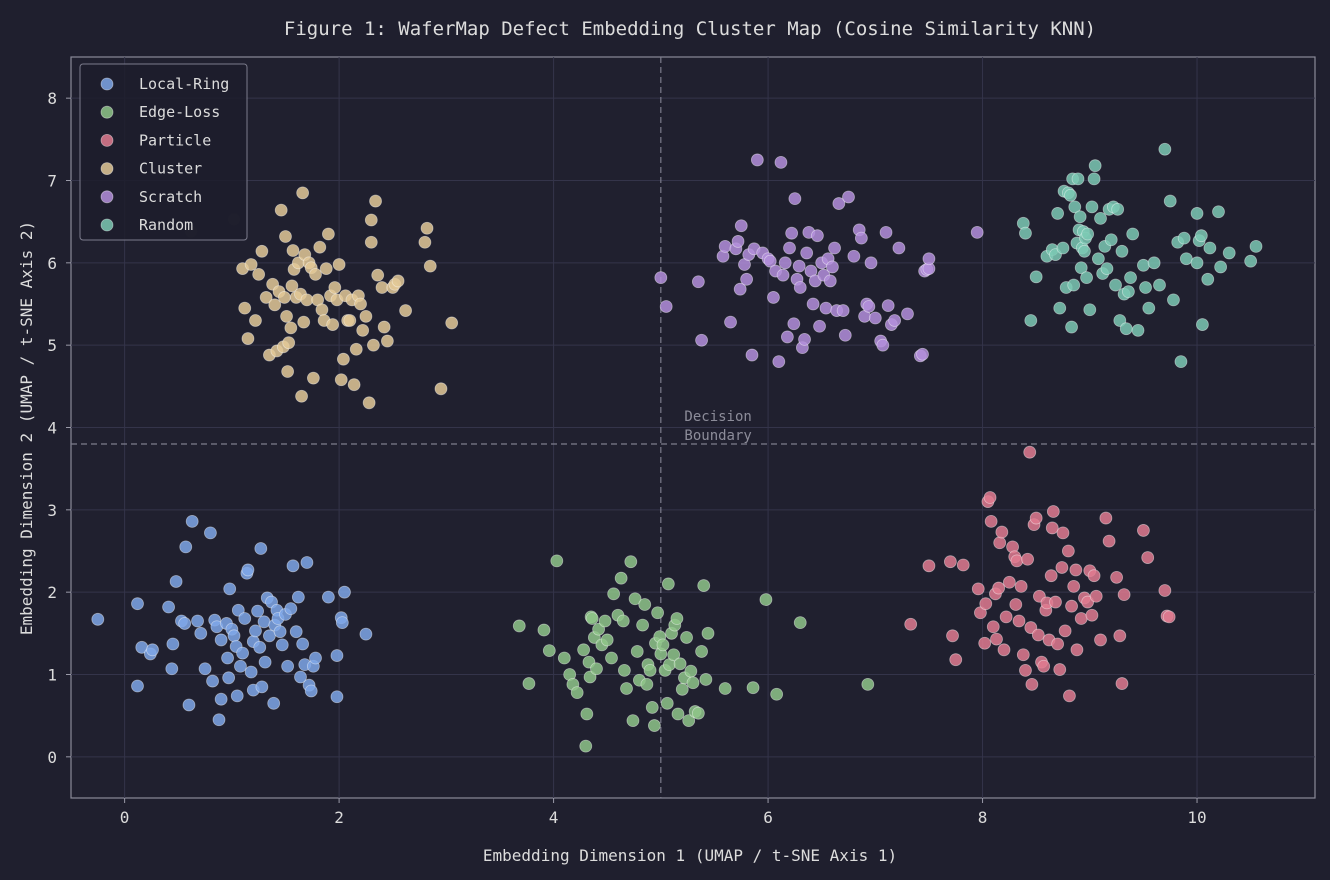  What do you see at coordinates (717, 417) in the screenshot?
I see `boundary-label-line1: Decision` at bounding box center [717, 417].